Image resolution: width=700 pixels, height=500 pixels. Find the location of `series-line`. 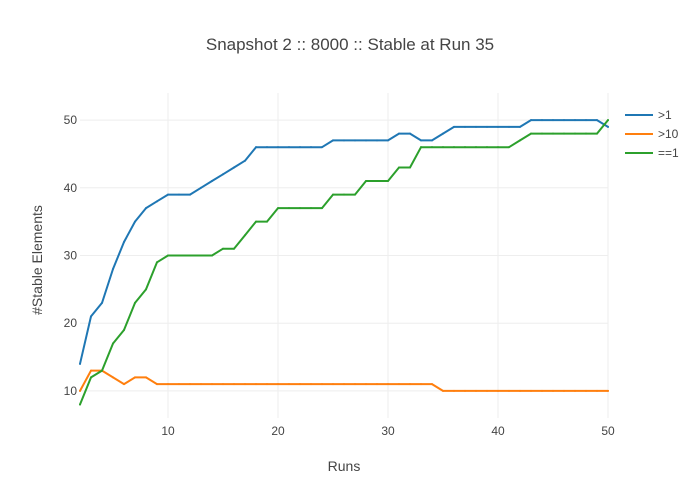

series-line is located at coordinates (344, 380).